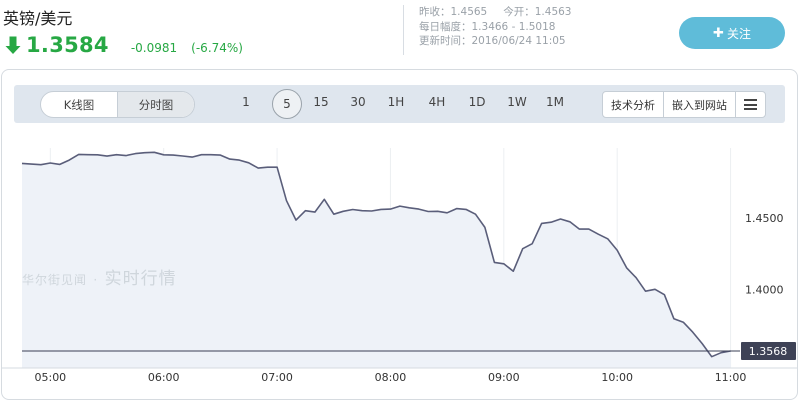 This screenshot has height=400, width=800. What do you see at coordinates (718, 33) in the screenshot?
I see `plus-icon: ✚` at bounding box center [718, 33].